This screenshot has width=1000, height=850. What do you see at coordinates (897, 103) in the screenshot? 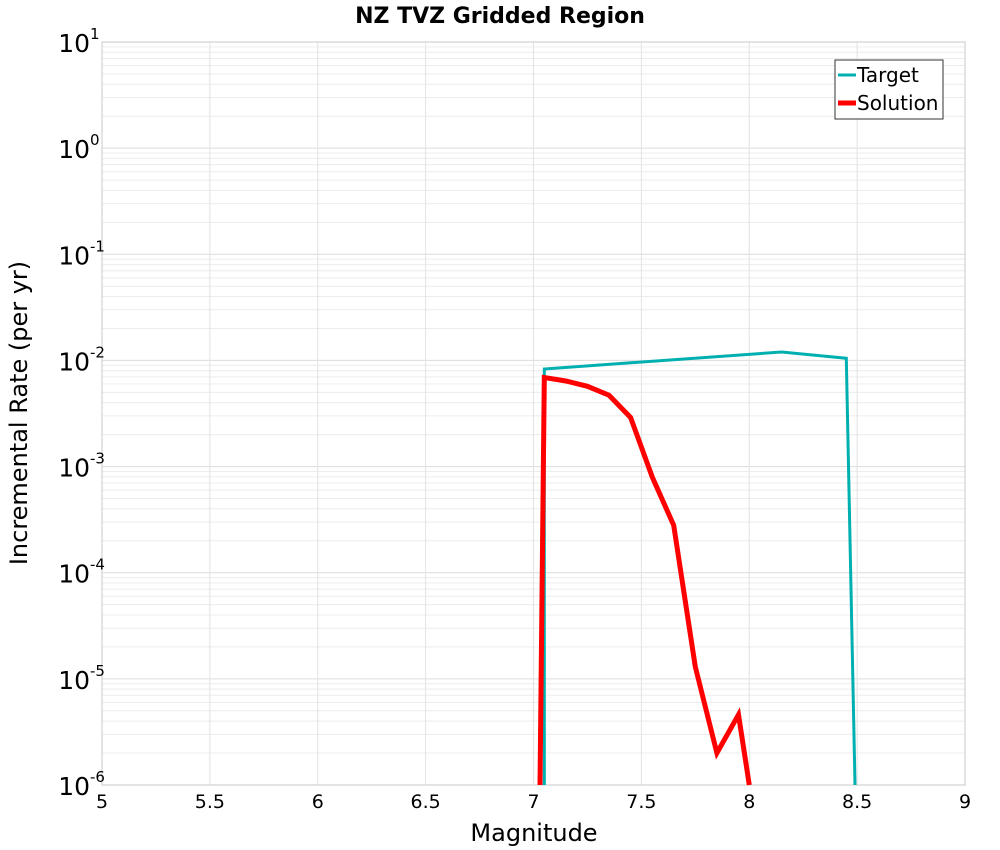
I see `legend-label-solution: Solution` at bounding box center [897, 103].